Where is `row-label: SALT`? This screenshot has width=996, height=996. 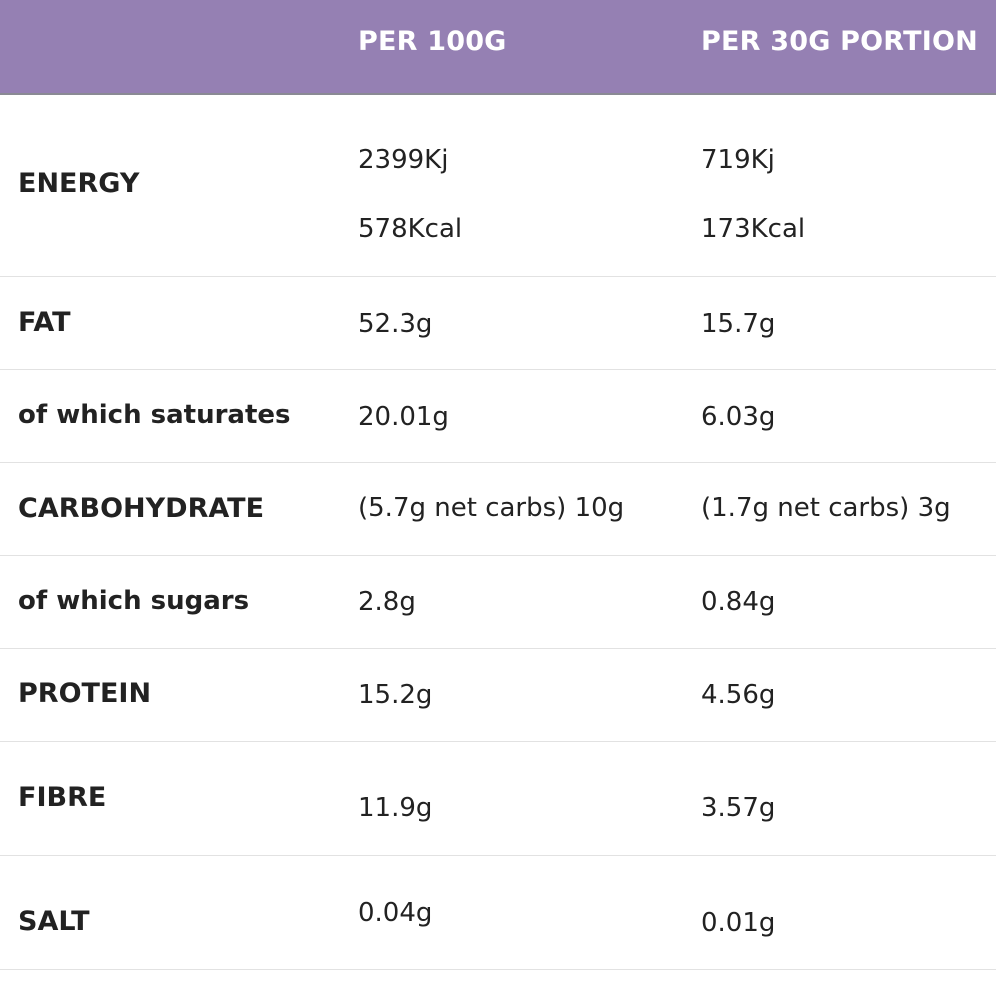 row-label: SALT is located at coordinates (54, 921).